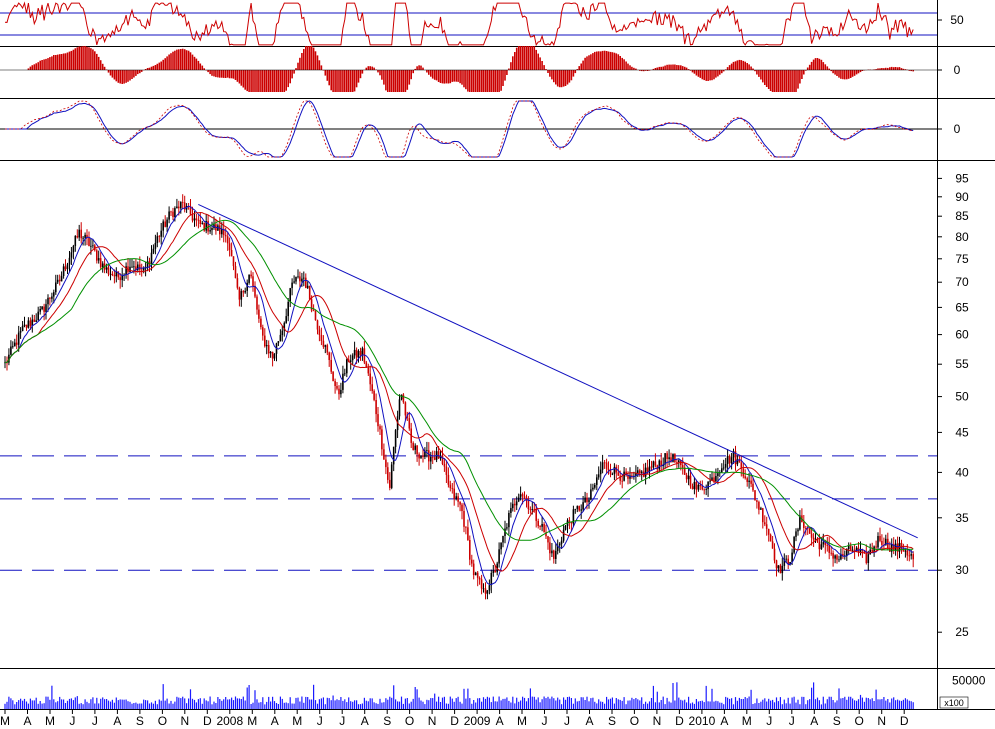 Image resolution: width=995 pixels, height=729 pixels. Describe the element at coordinates (229, 721) in the screenshot. I see `x-tick-label: 2008` at that location.